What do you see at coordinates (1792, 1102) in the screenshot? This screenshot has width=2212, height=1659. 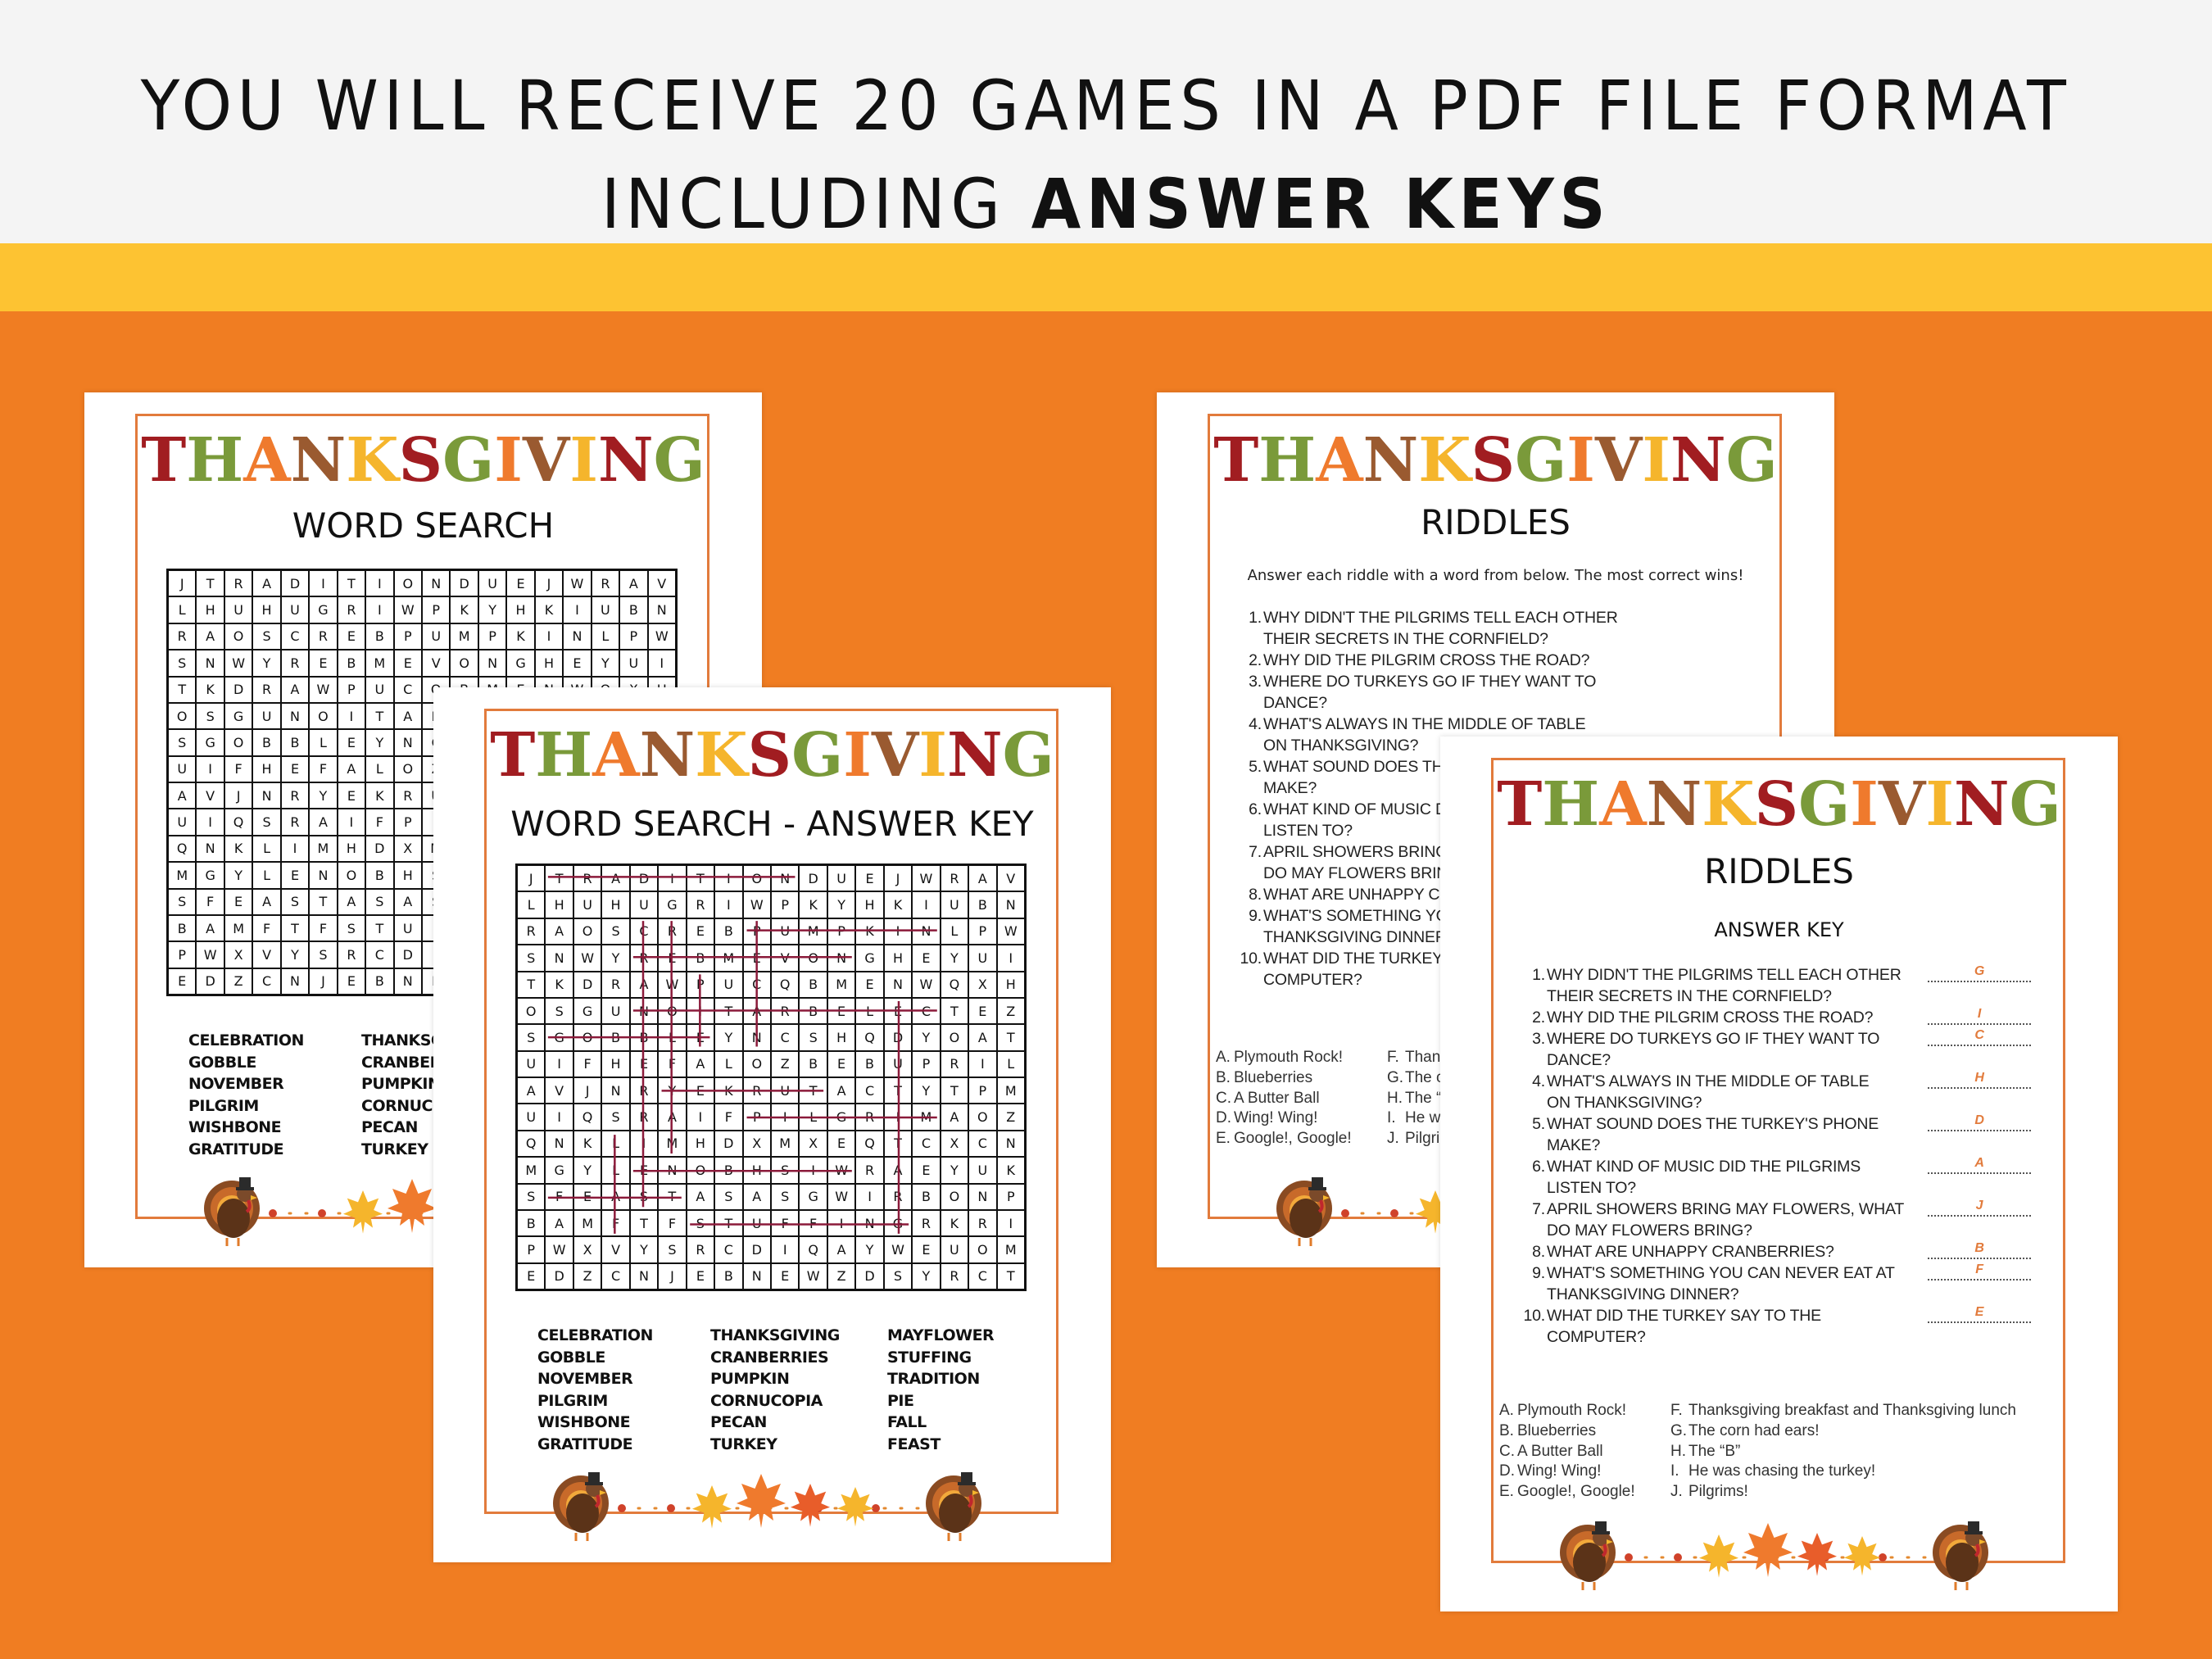 I see `question-line: ON THANKSGIVING?` at bounding box center [1792, 1102].